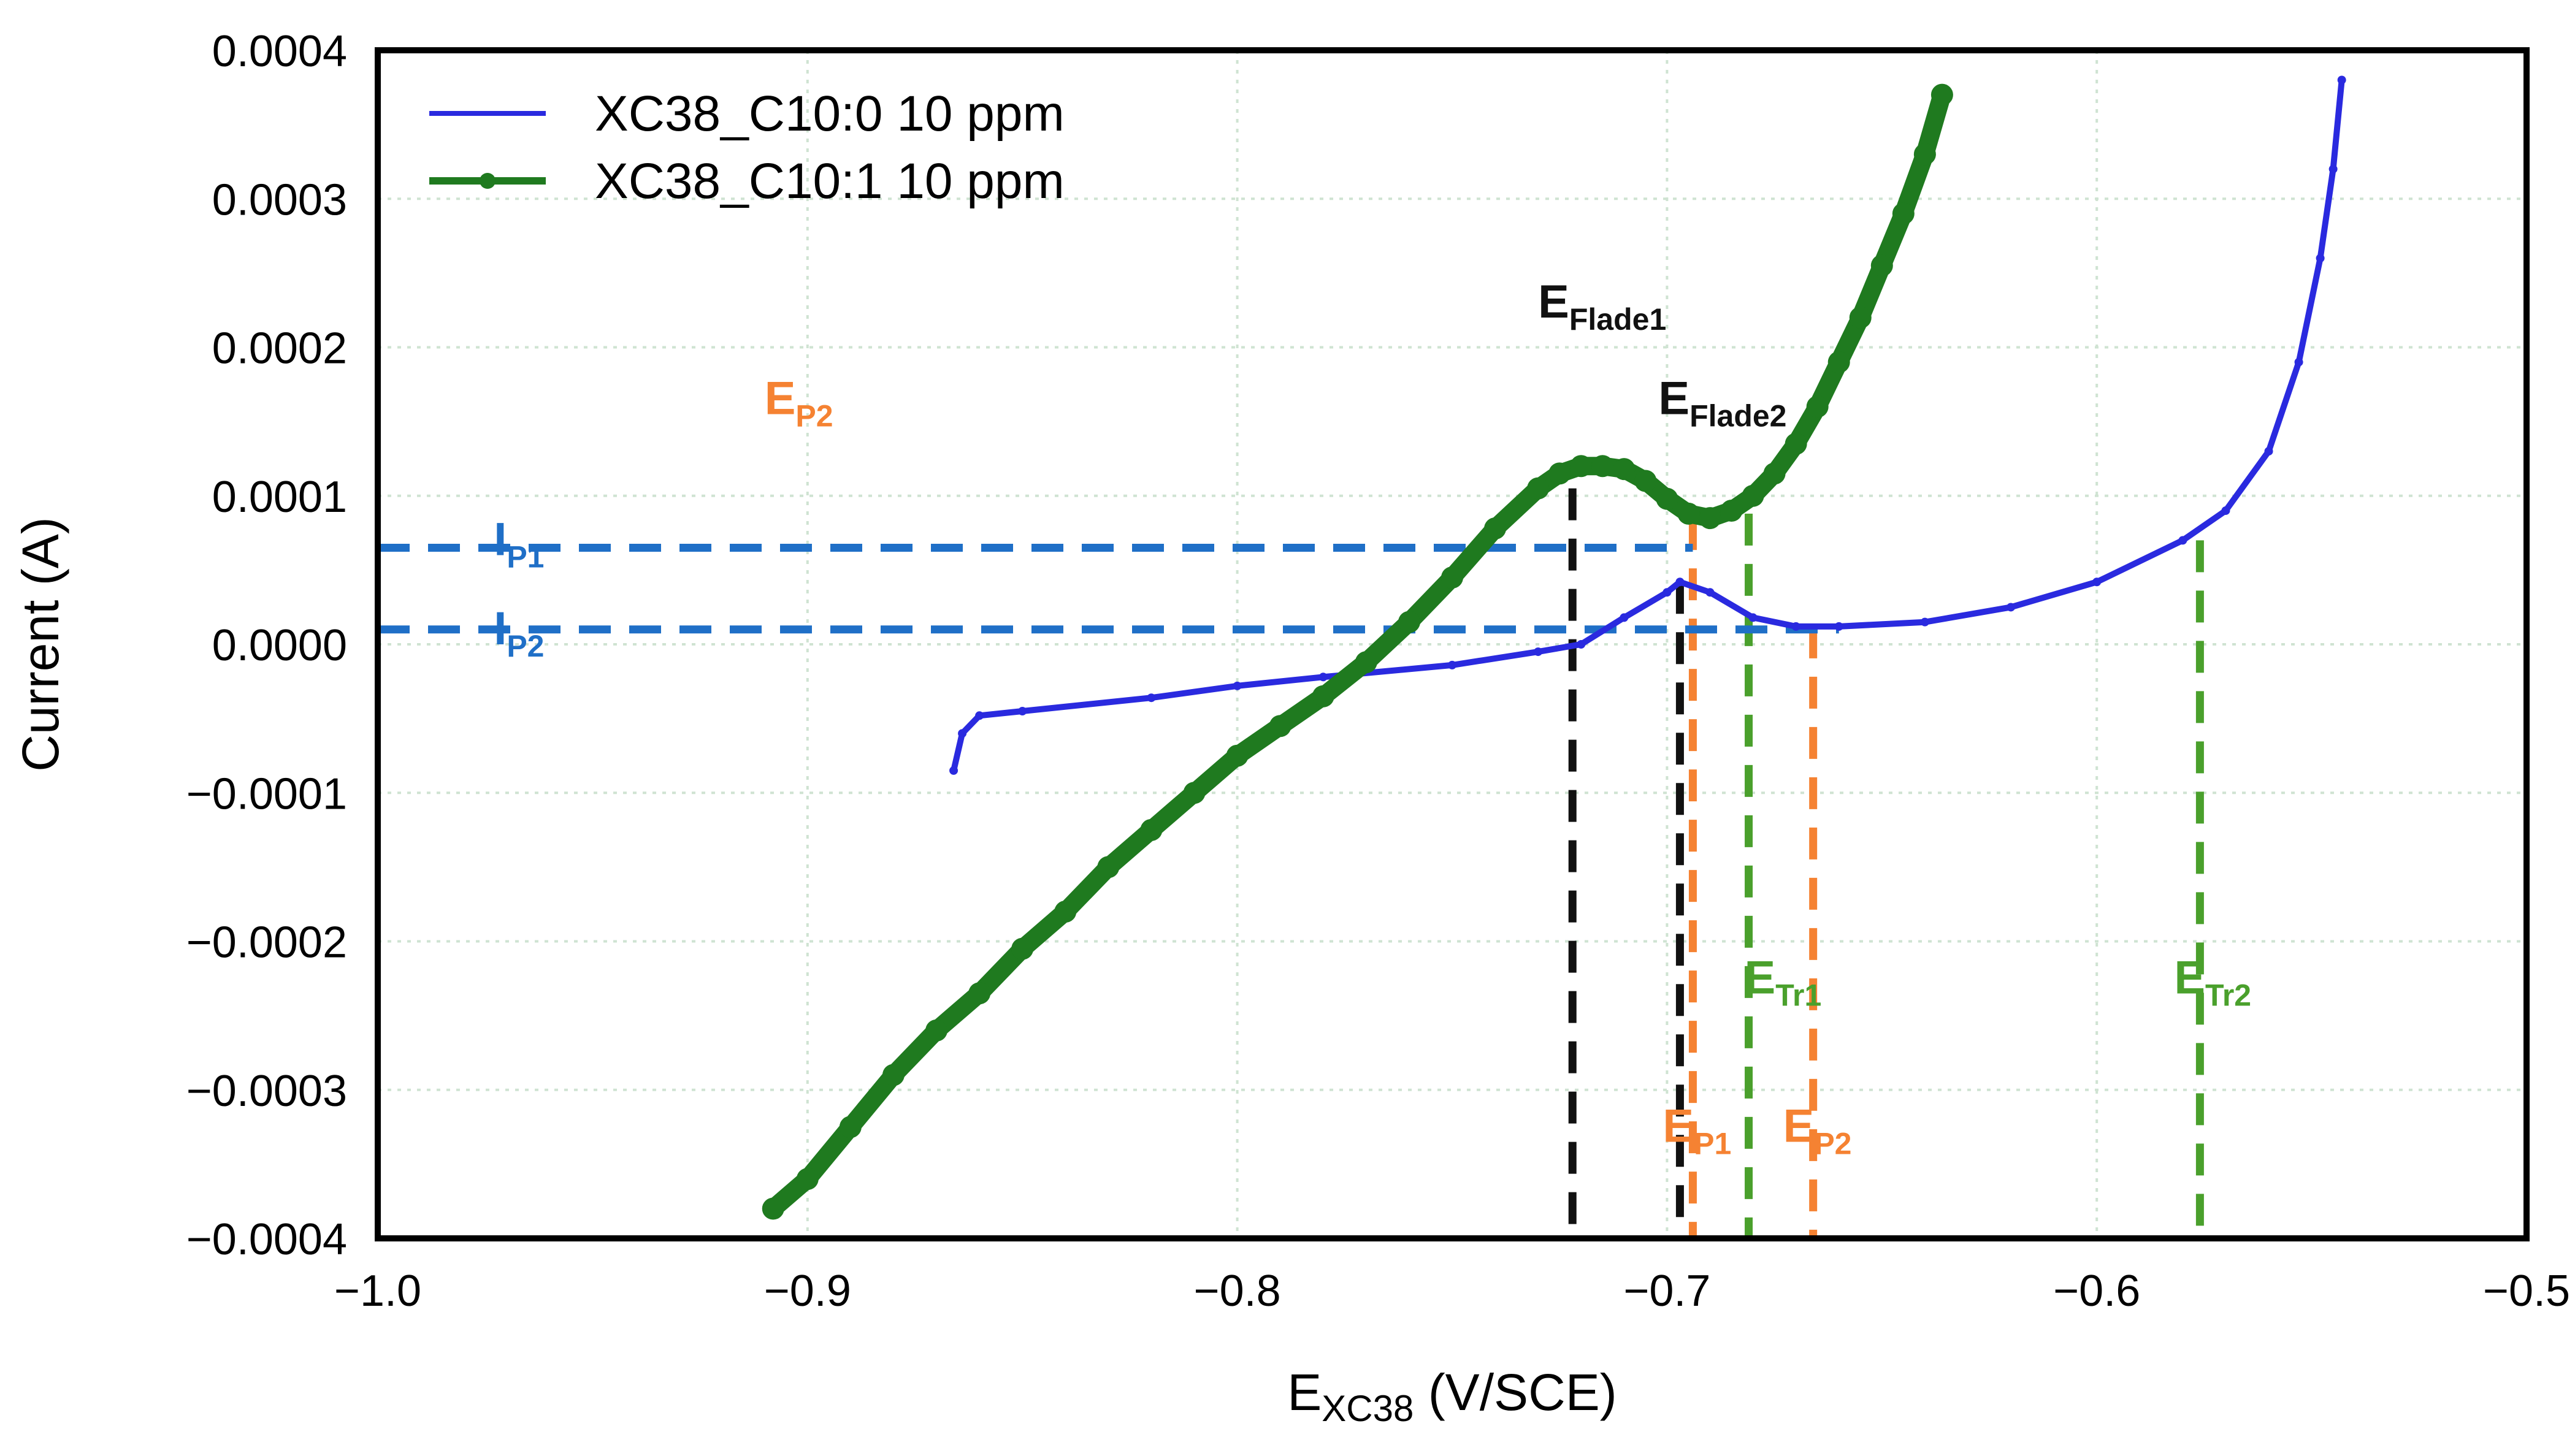 The width and height of the screenshot is (2575, 1456). Describe the element at coordinates (519, 633) in the screenshot. I see `annotation-label: IP2` at that location.